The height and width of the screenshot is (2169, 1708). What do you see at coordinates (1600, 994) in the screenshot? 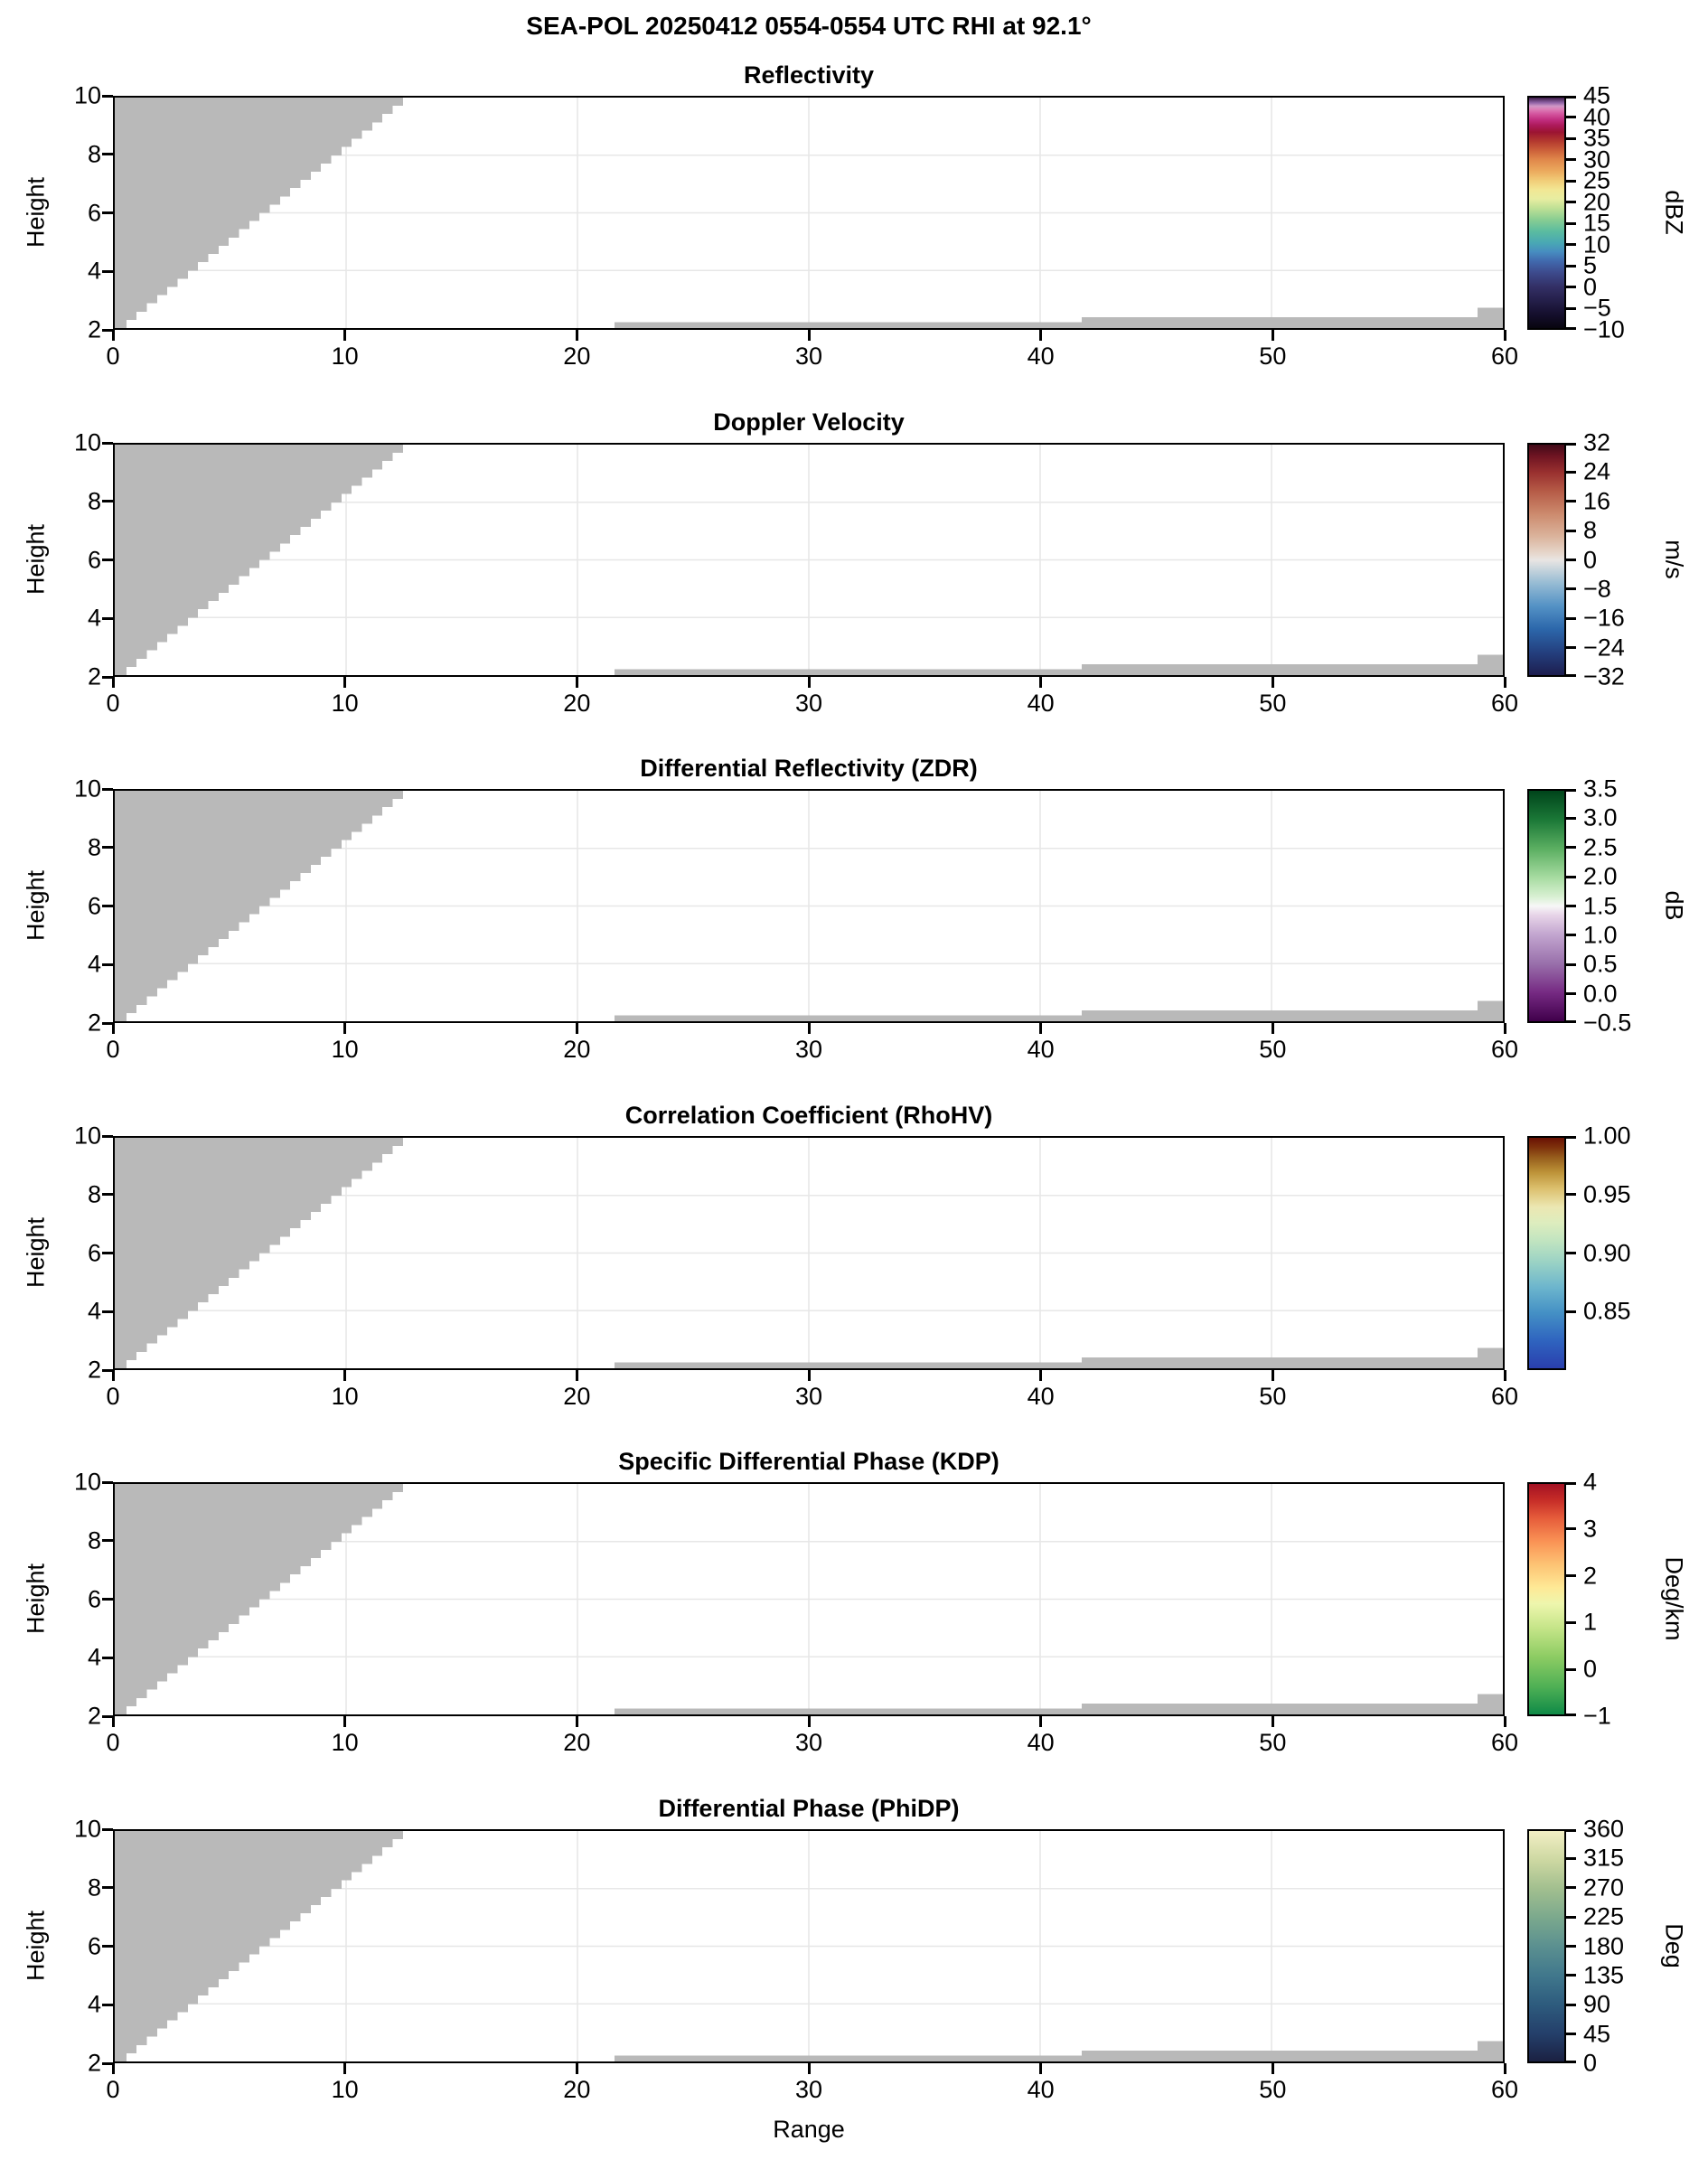
I see `colorbar-tick-label: 0.0` at bounding box center [1600, 994].